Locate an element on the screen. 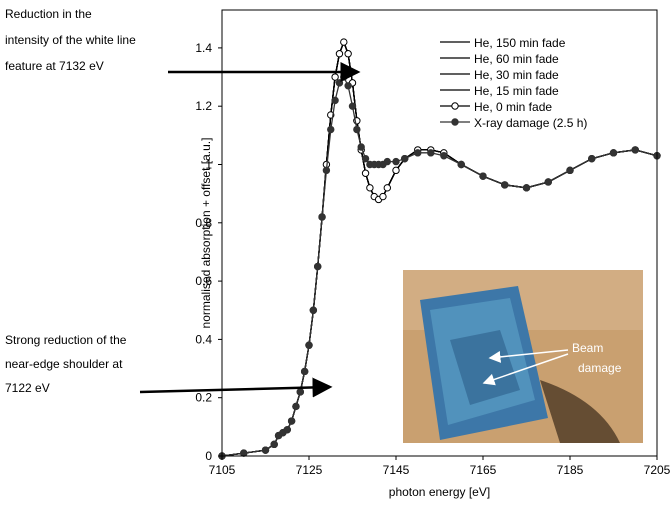 The width and height of the screenshot is (671, 511). annotation-arrow is located at coordinates (236, 387).